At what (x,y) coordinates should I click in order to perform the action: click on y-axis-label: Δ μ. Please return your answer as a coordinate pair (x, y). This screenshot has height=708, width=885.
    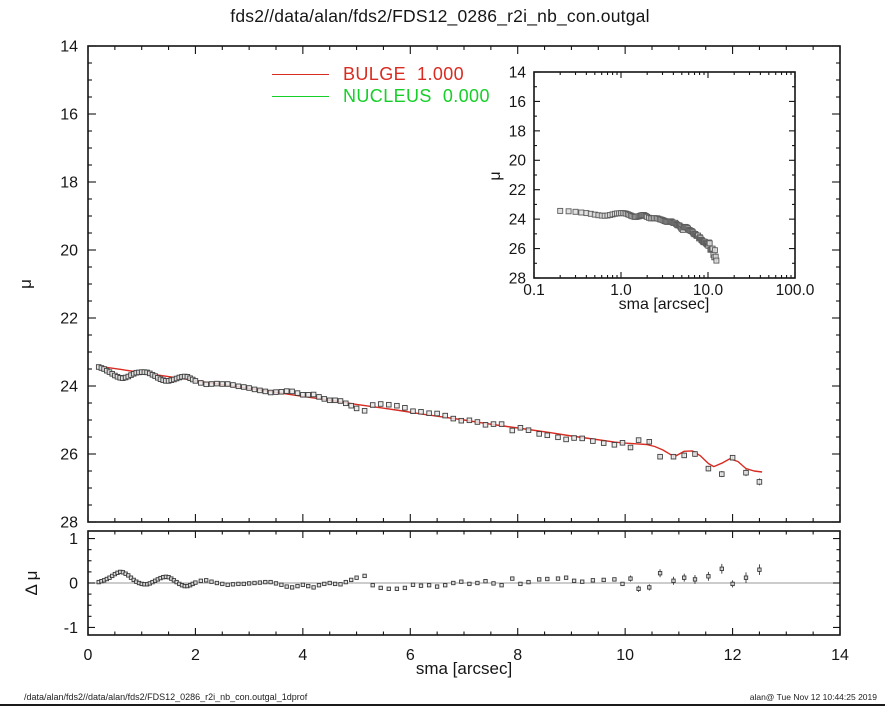
    Looking at the image, I should click on (31, 583).